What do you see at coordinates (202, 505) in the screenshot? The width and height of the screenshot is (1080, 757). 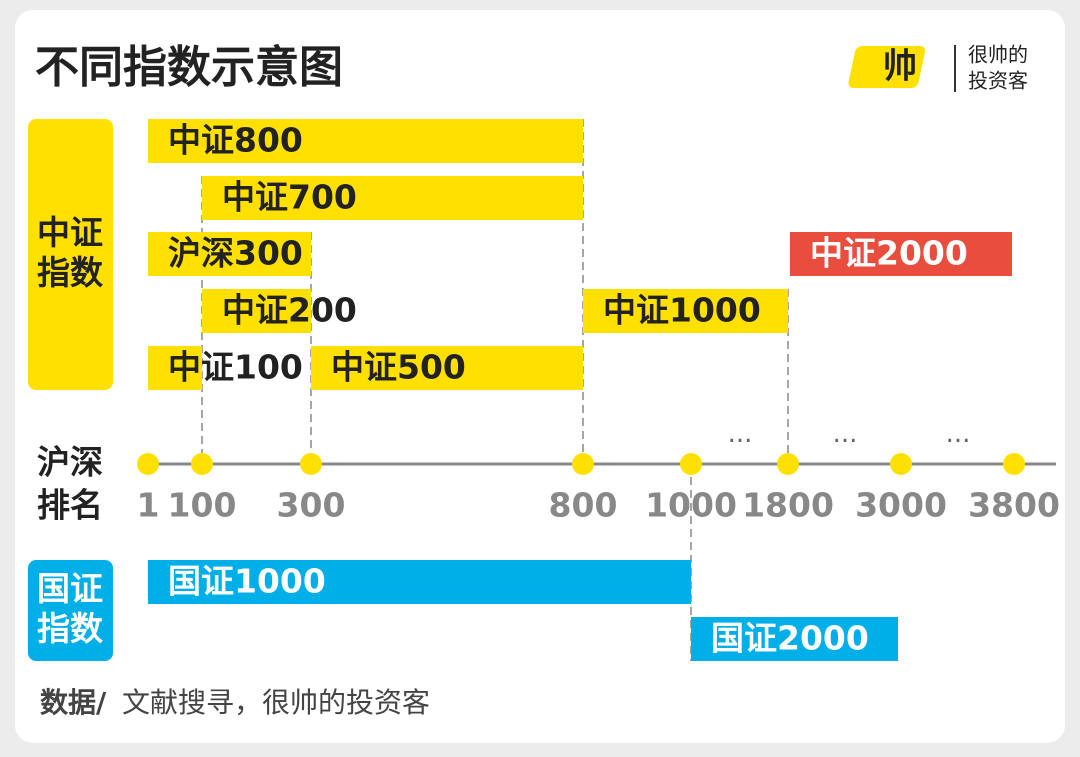 I see `axis-tick-label: 100` at bounding box center [202, 505].